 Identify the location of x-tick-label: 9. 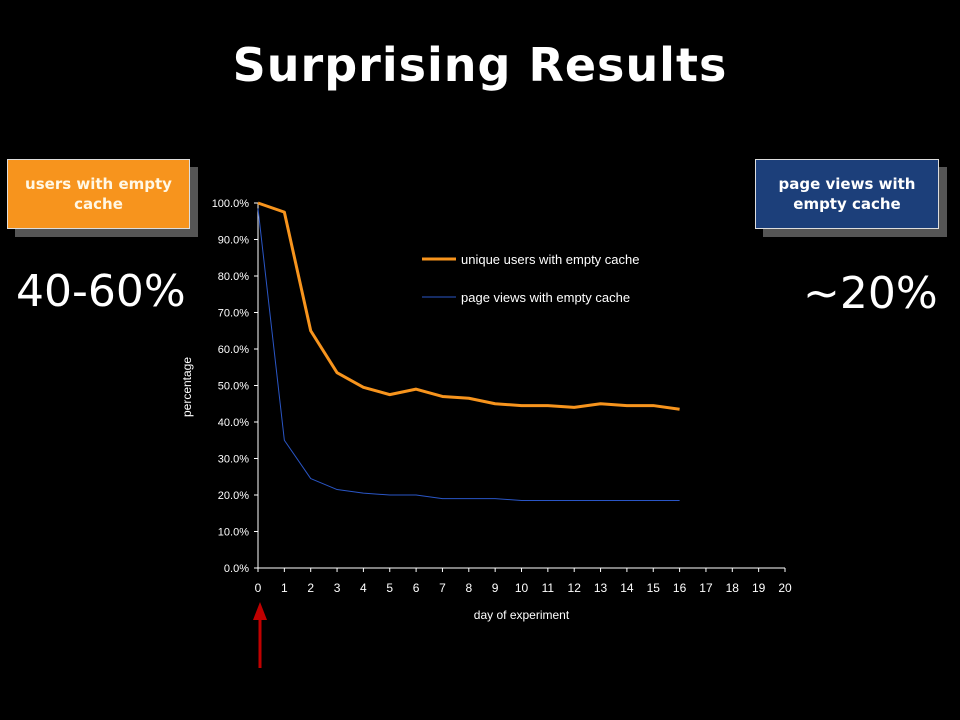
(495, 588).